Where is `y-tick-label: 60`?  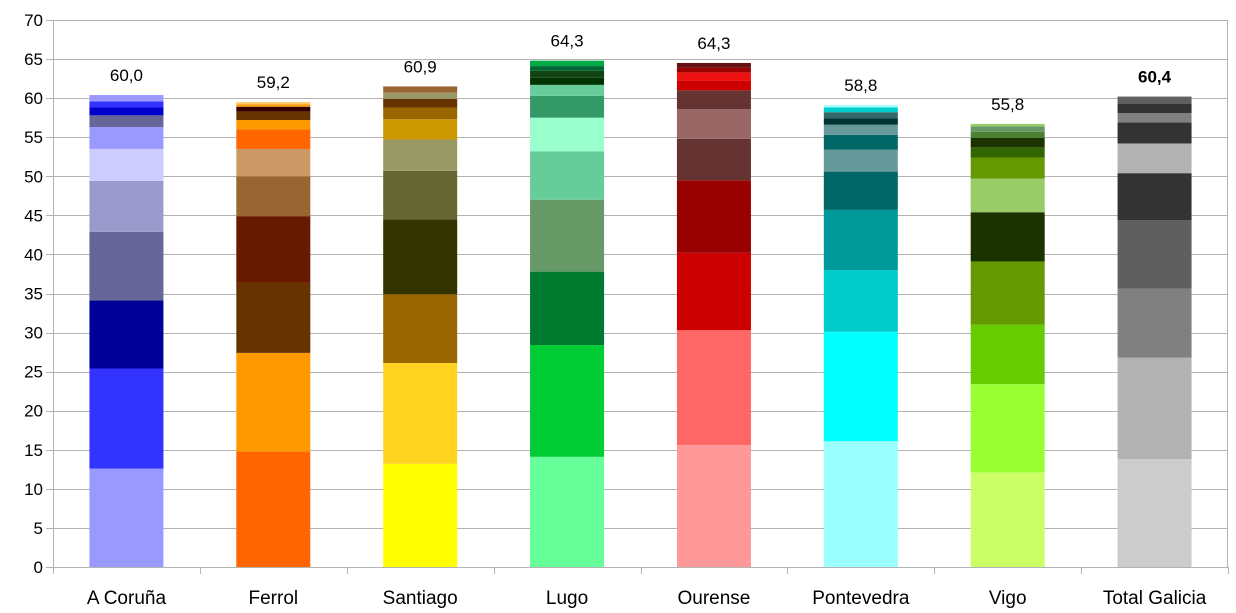
y-tick-label: 60 is located at coordinates (33, 98).